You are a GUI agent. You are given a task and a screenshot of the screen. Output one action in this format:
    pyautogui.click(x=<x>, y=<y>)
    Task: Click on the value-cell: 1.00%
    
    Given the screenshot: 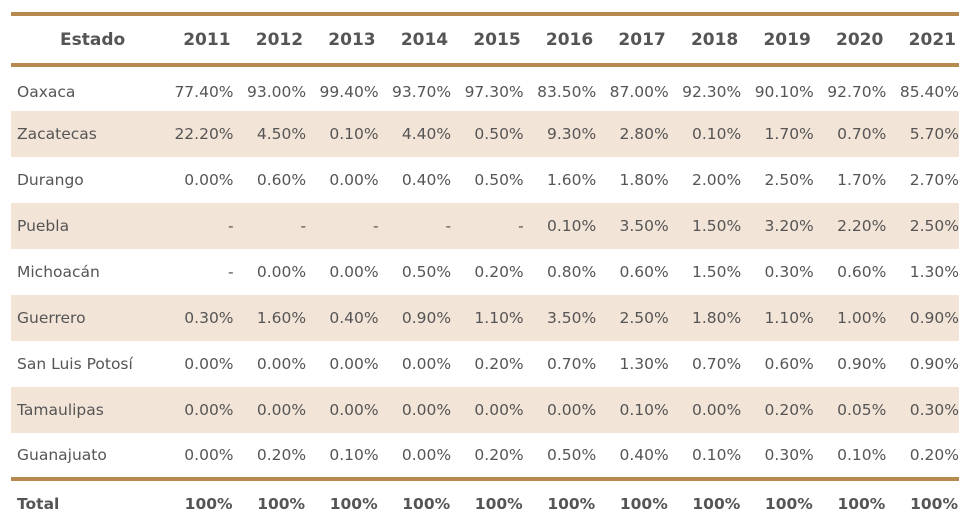 What is the action you would take?
    pyautogui.click(x=850, y=318)
    